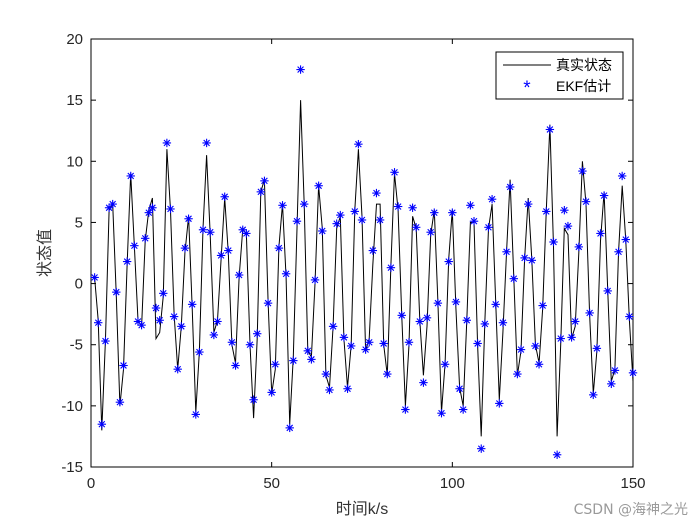 This screenshot has height=530, width=700. I want to click on x-tick-label: 0, so click(91, 483).